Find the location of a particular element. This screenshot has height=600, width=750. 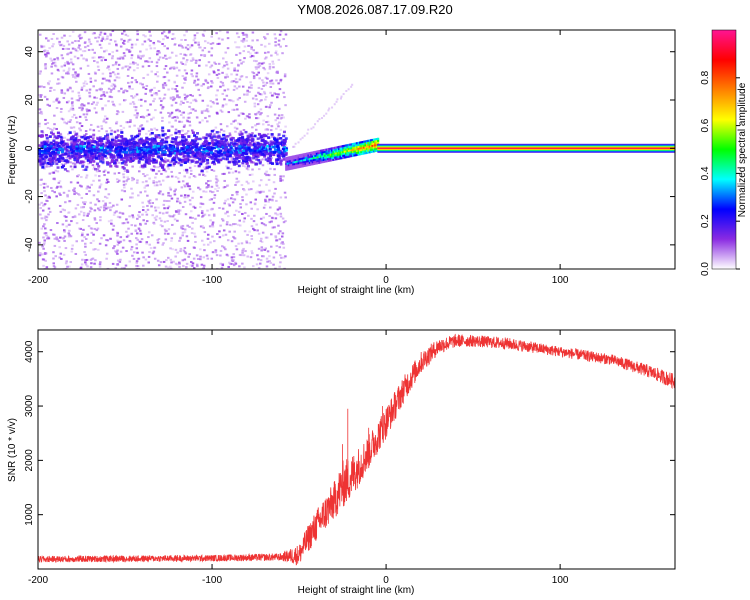

chart-title: YM08.2026.087.17.09.R20 is located at coordinates (374, 9).